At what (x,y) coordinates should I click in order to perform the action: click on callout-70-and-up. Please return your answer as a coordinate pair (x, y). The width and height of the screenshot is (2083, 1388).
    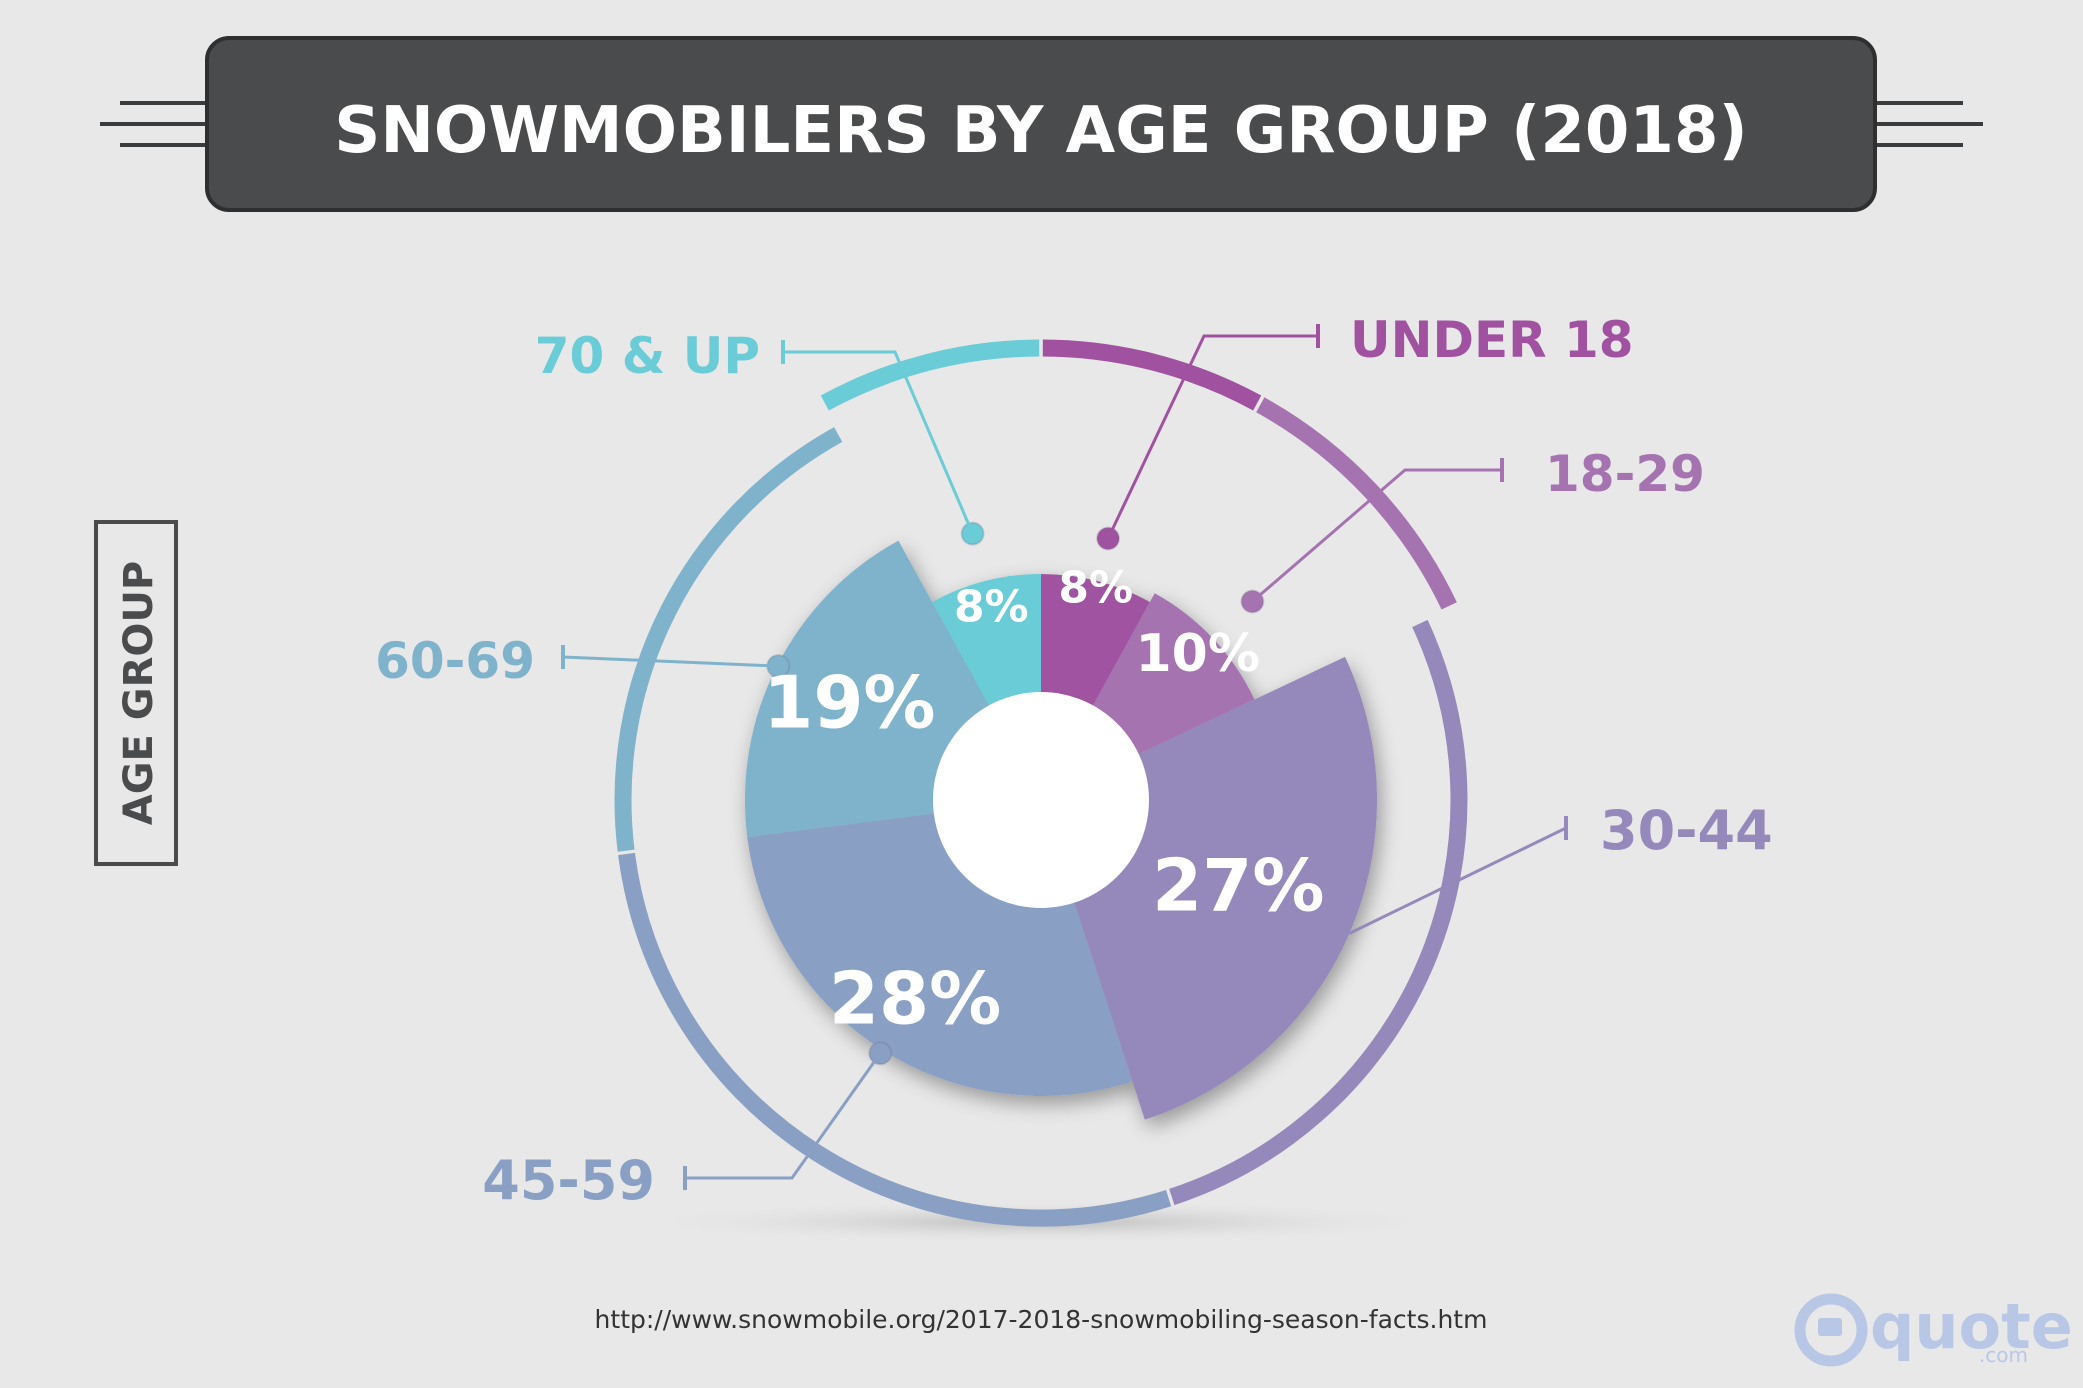
    Looking at the image, I should click on (883, 443).